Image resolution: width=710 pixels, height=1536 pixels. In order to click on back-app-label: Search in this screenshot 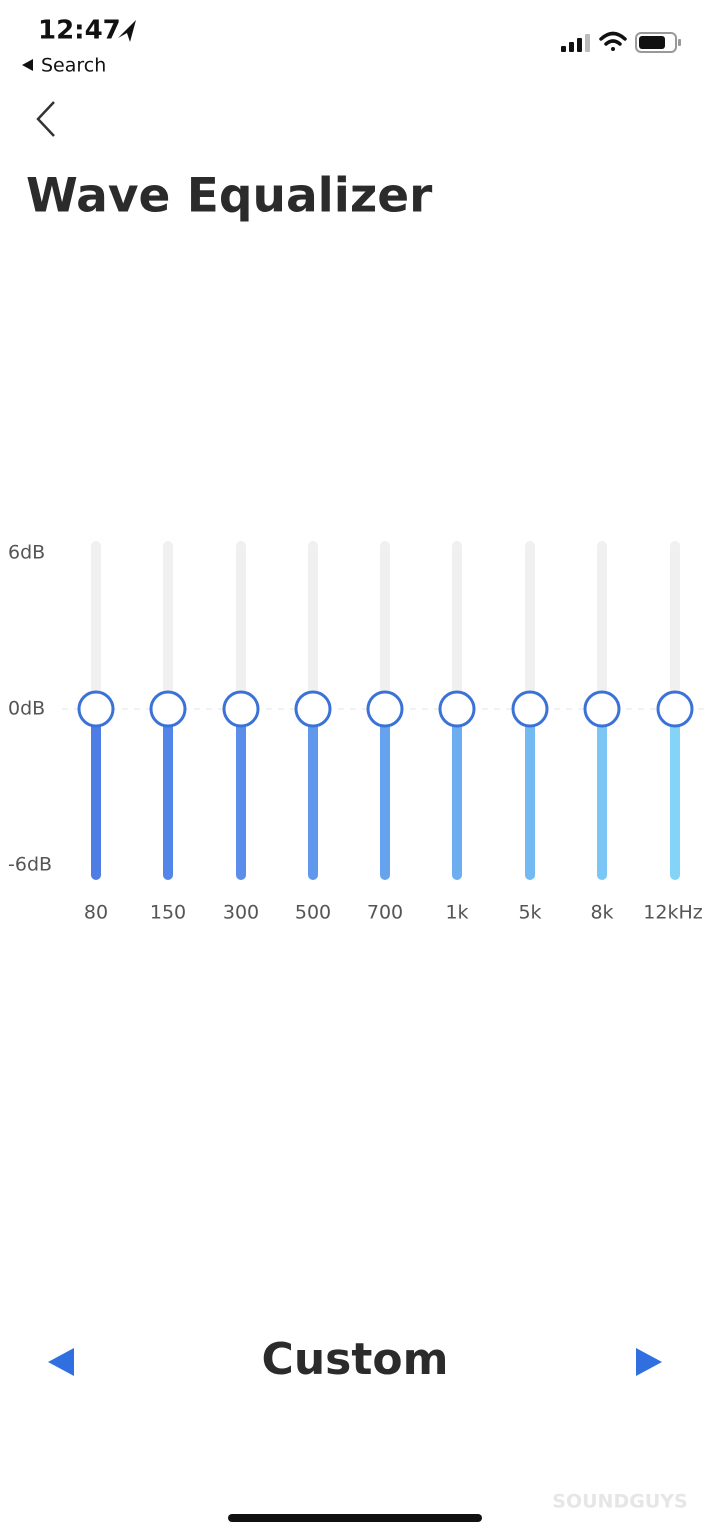, I will do `click(73, 66)`.